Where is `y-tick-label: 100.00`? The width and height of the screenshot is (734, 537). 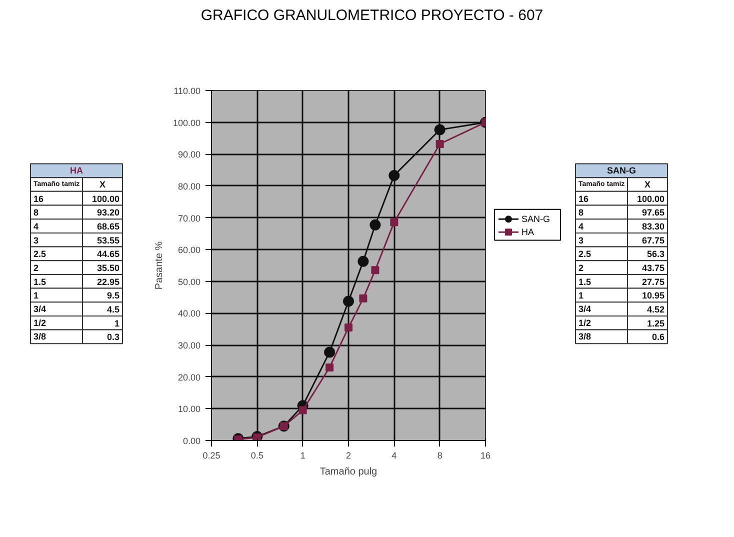 y-tick-label: 100.00 is located at coordinates (186, 123).